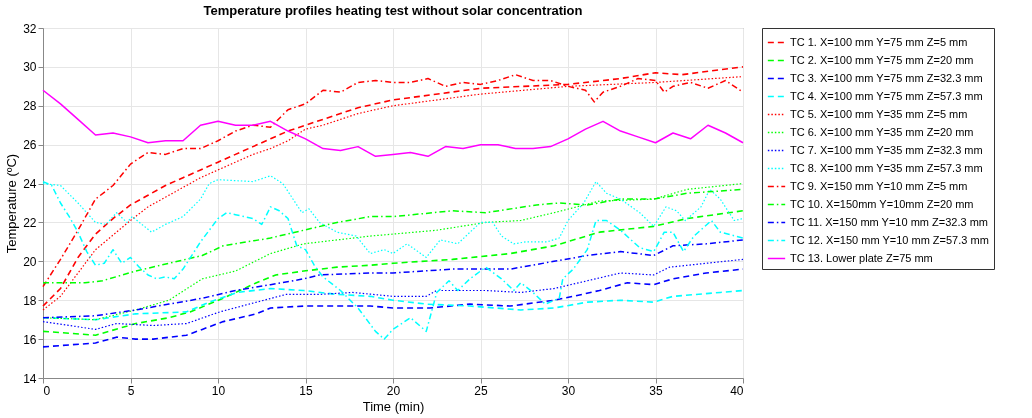 This screenshot has height=418, width=1032. I want to click on legend-label: TC 4. X=100 mm Y=75 mm Z=57.3 mm, so click(886, 95).